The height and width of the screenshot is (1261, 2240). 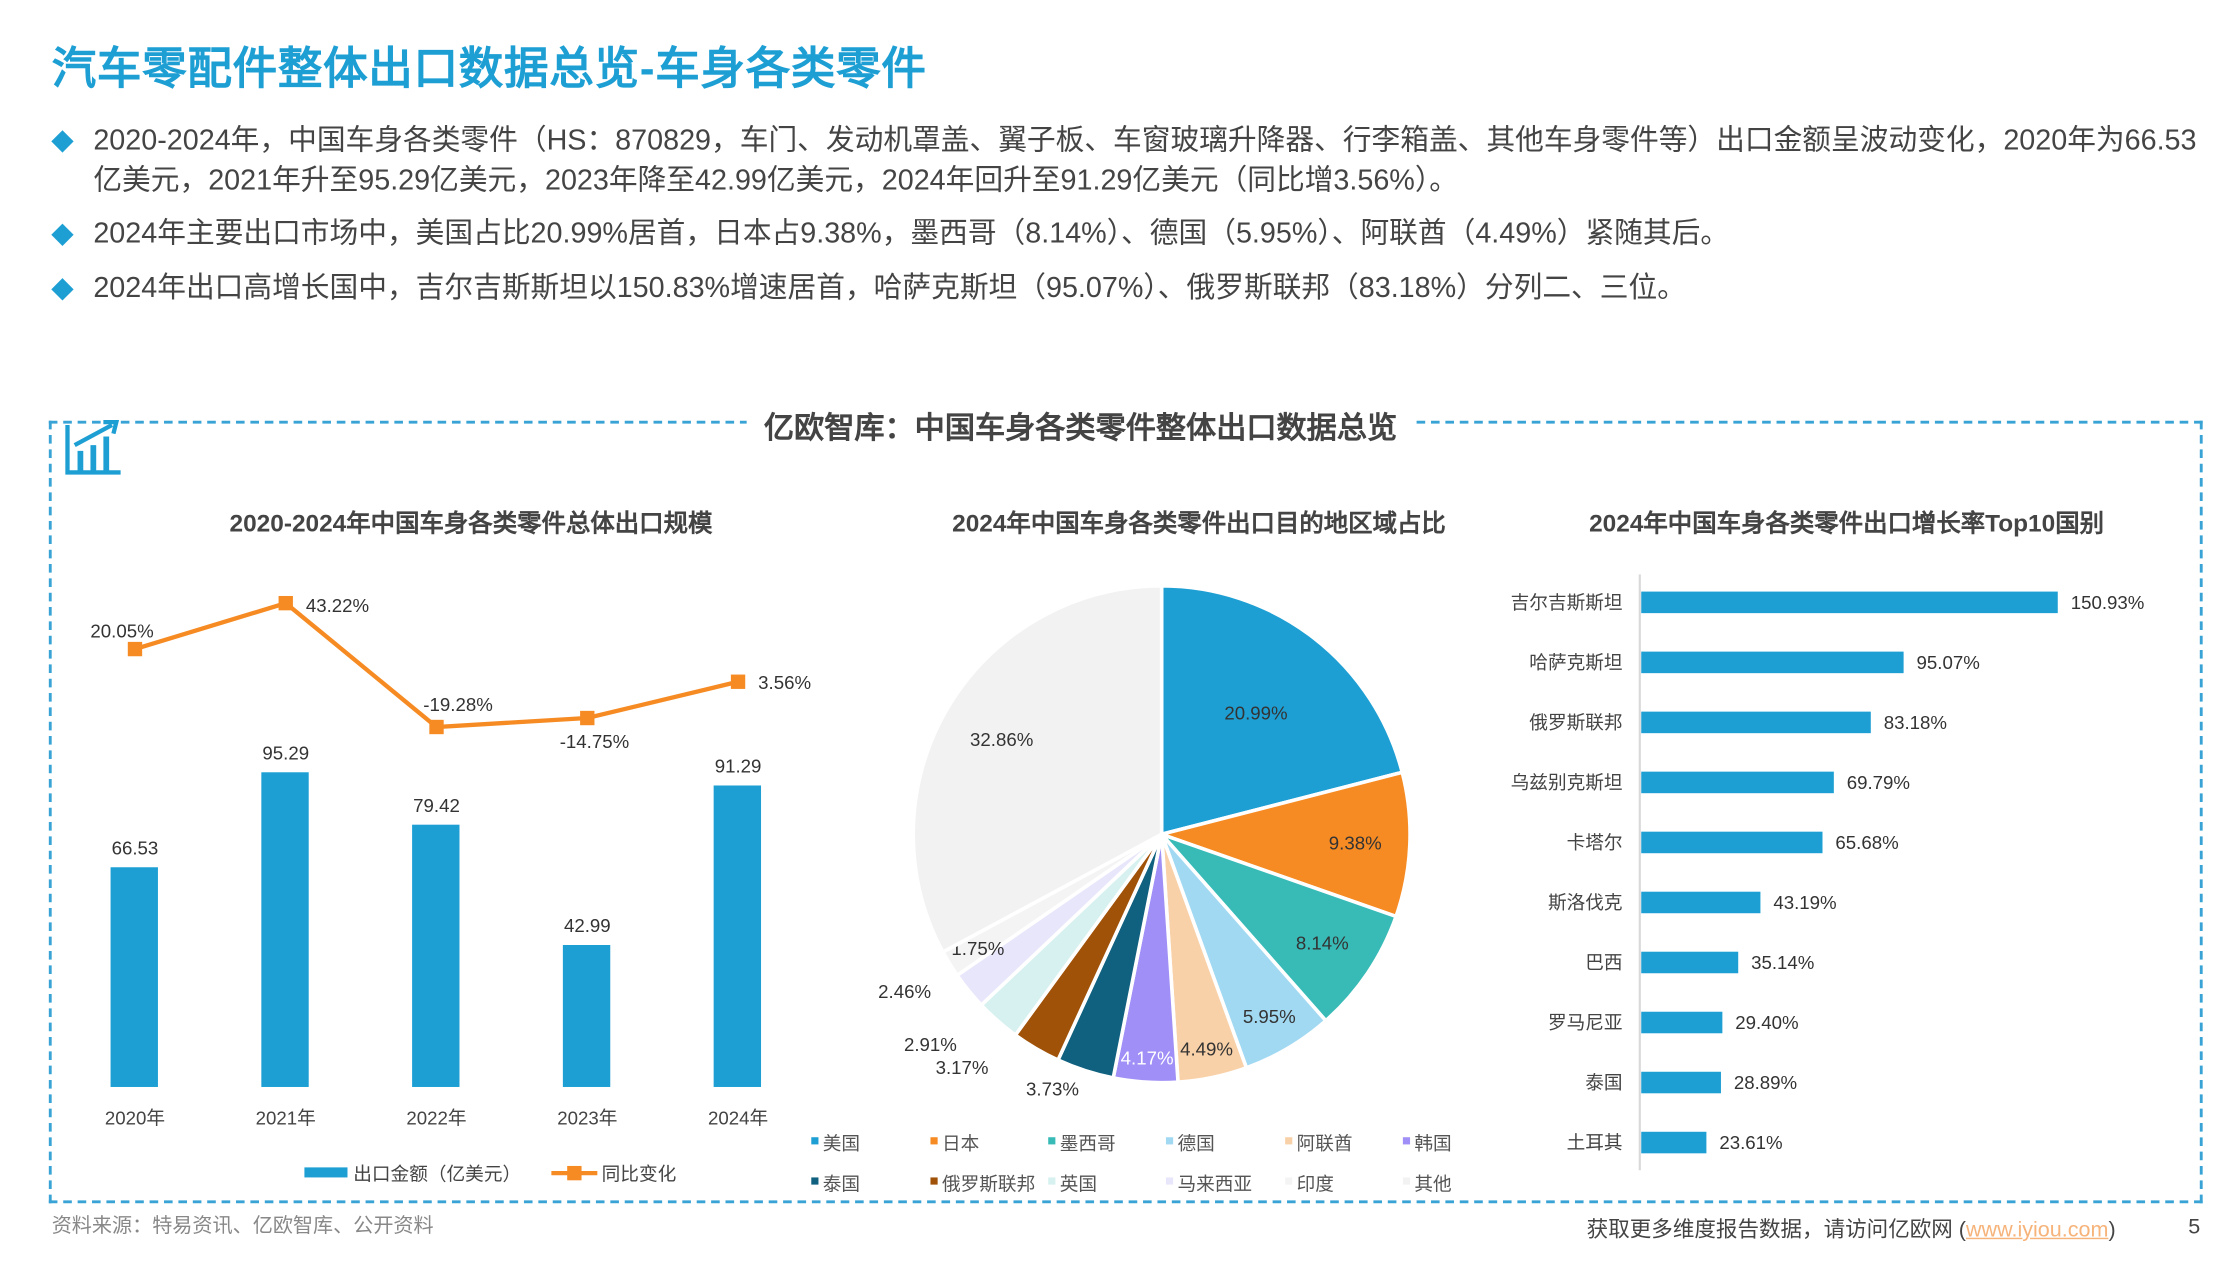 What do you see at coordinates (1866, 842) in the screenshot?
I see `hbar-value-label: 65.68%` at bounding box center [1866, 842].